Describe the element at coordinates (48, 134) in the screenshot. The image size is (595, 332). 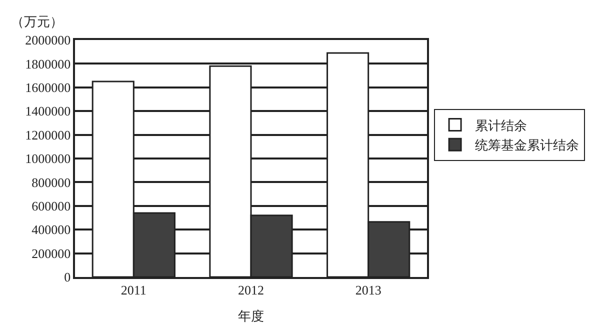
I see `y-tick-label: 1200000` at that location.